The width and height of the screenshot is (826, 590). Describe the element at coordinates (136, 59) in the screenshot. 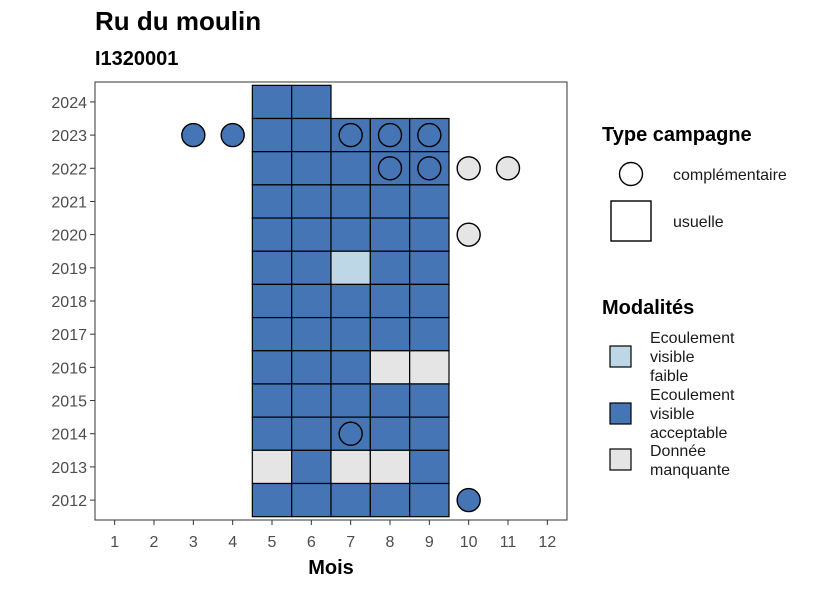

I see `chart-subtitle: I1320001` at that location.